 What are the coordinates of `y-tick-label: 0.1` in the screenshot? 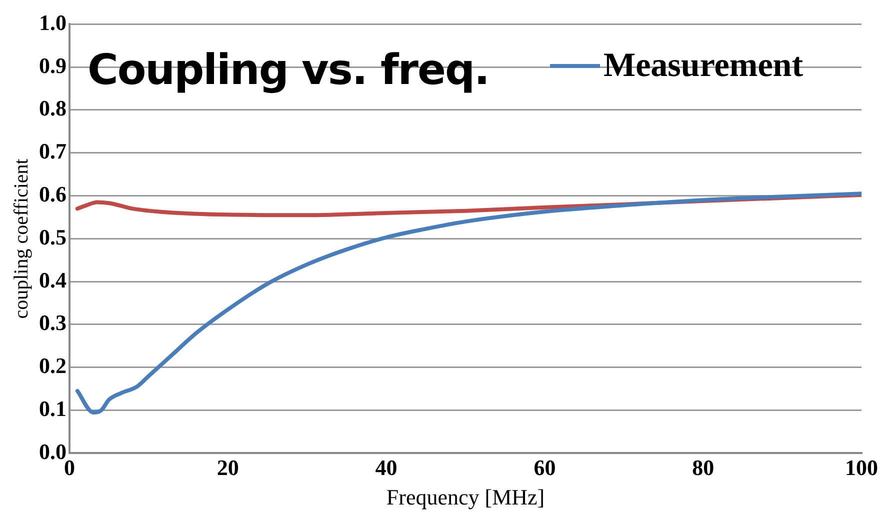 It's located at (52, 408).